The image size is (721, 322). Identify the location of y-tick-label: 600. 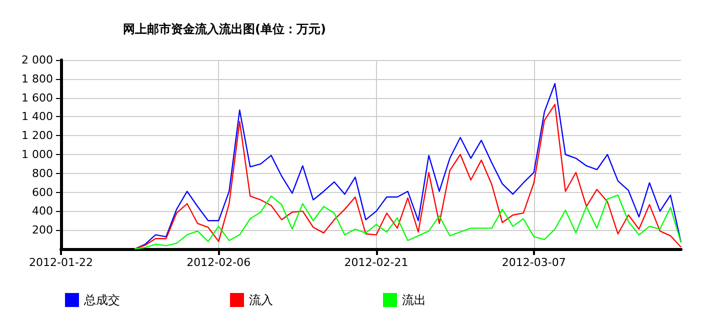
(42, 192).